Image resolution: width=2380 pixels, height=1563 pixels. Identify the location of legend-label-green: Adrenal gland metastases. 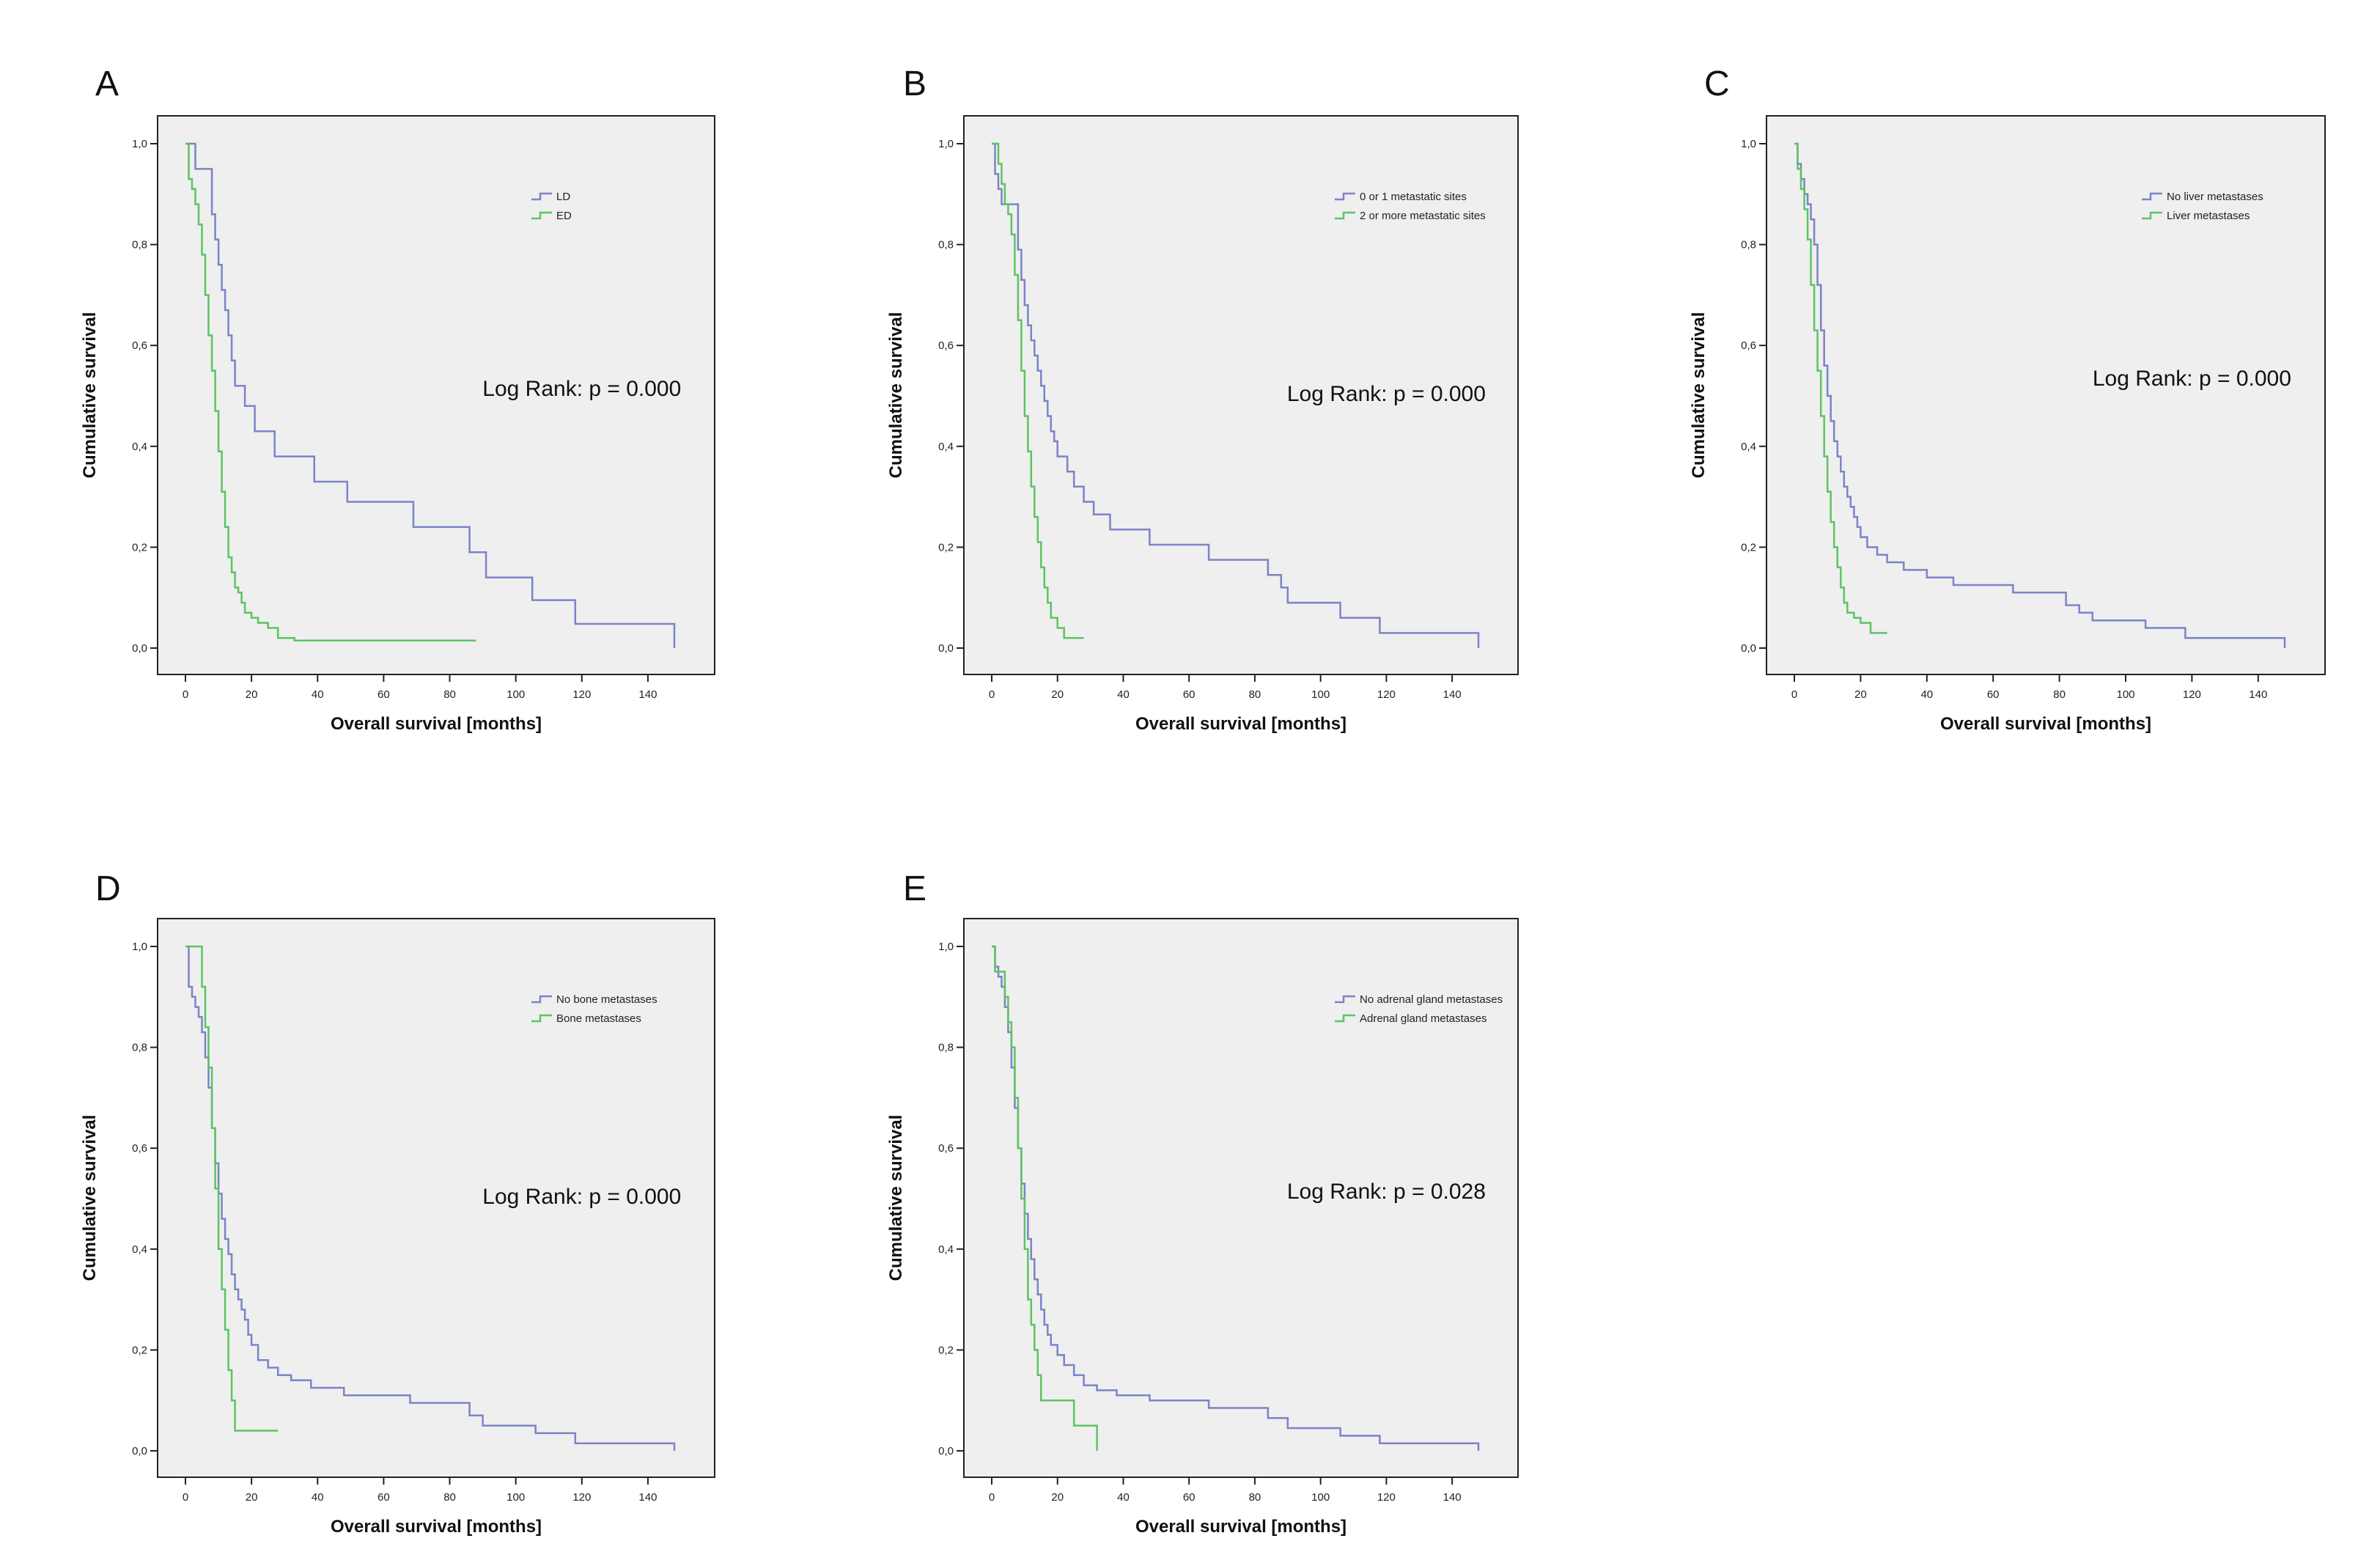
(1423, 1018).